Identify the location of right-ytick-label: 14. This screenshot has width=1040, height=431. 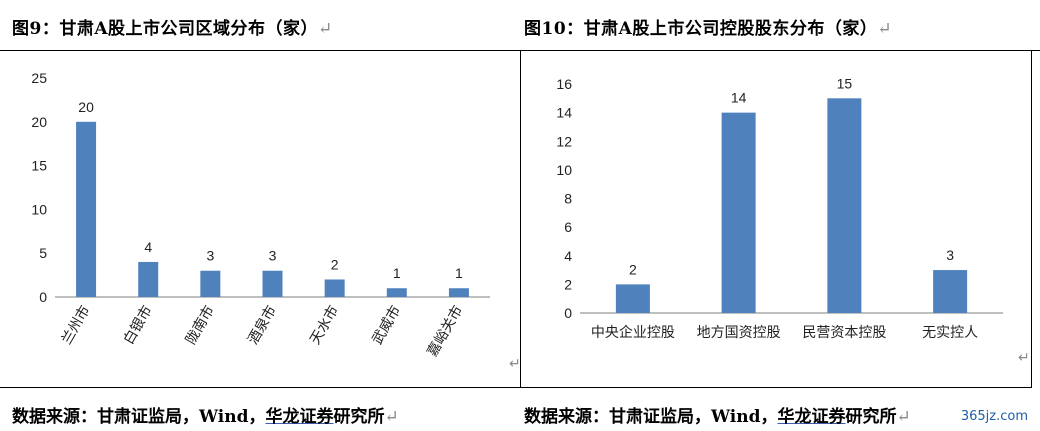
(564, 113).